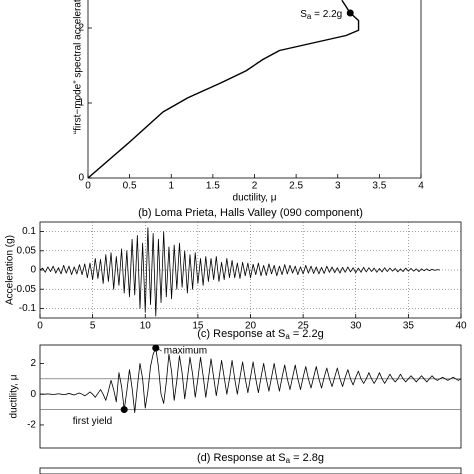 The height and width of the screenshot is (474, 474). Describe the element at coordinates (296, 186) in the screenshot. I see `x-tick-label: 2.5` at that location.